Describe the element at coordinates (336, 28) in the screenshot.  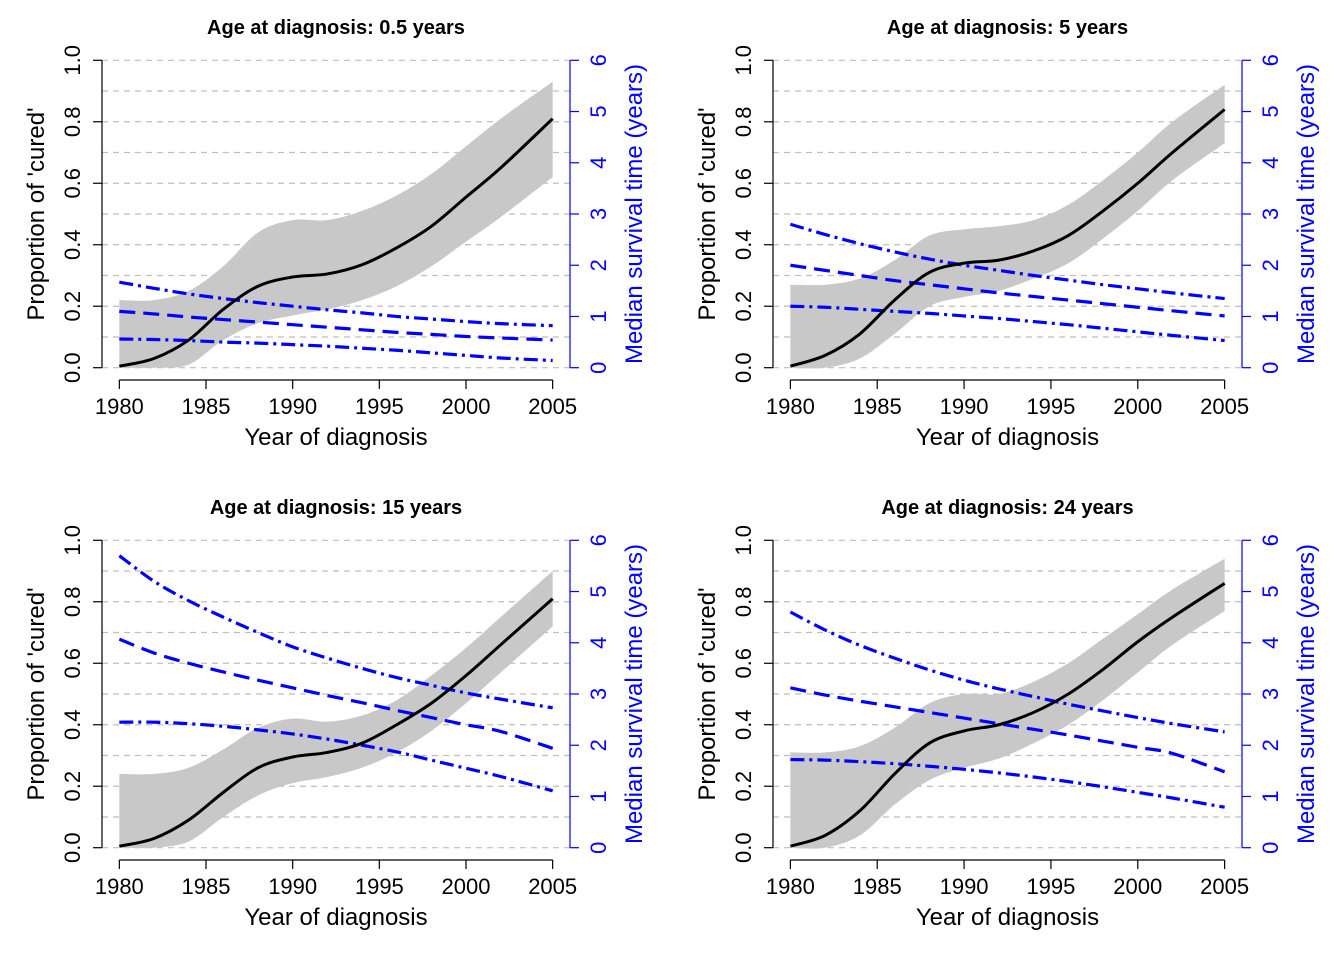
I see `panel-title: Age at diagnosis: 0.5 years` at that location.